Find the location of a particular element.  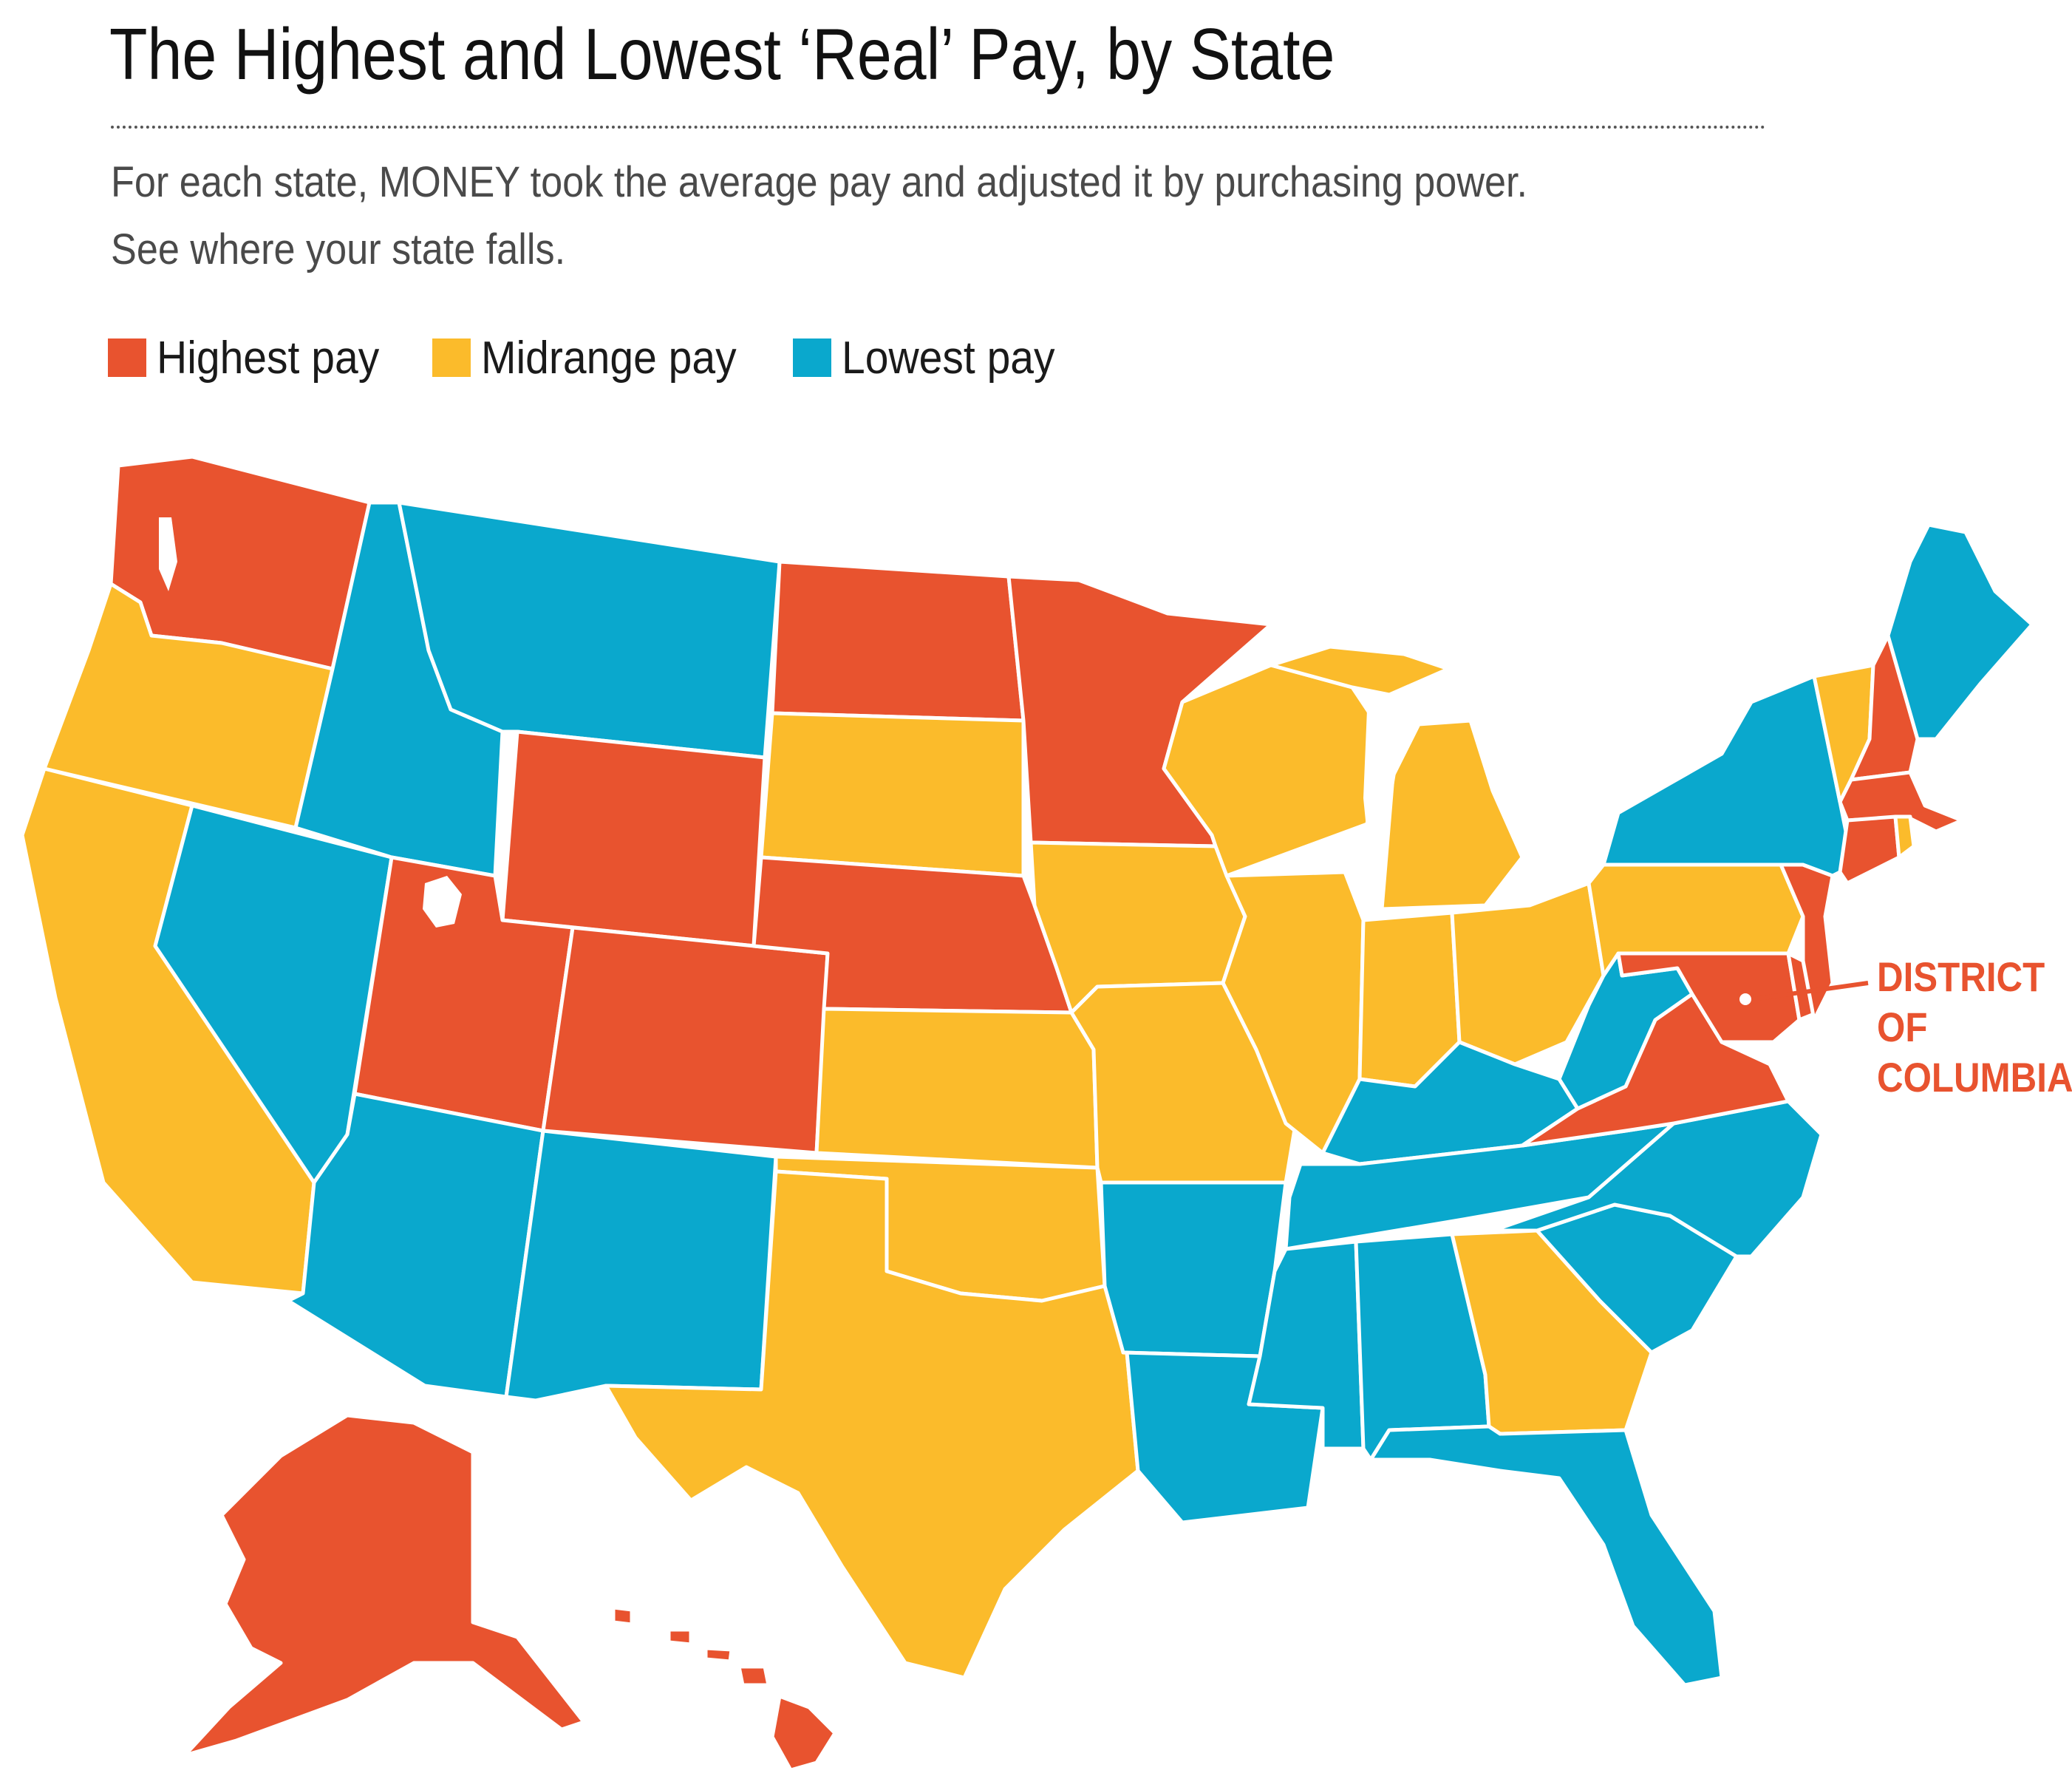

state-NM is located at coordinates (641, 1266).